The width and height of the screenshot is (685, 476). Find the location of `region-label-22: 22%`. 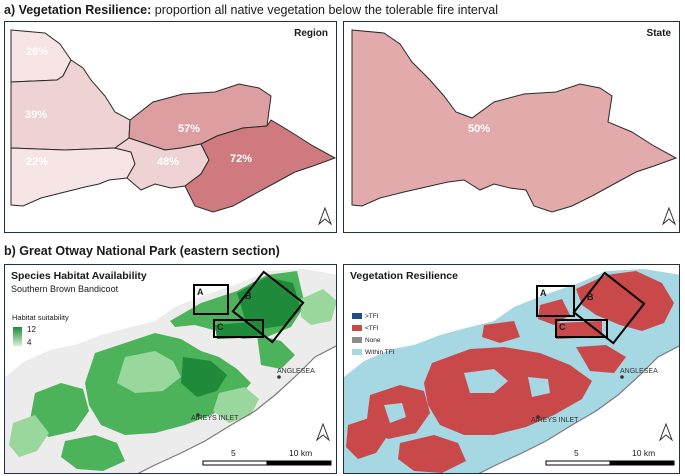

region-label-22: 22% is located at coordinates (37, 162).